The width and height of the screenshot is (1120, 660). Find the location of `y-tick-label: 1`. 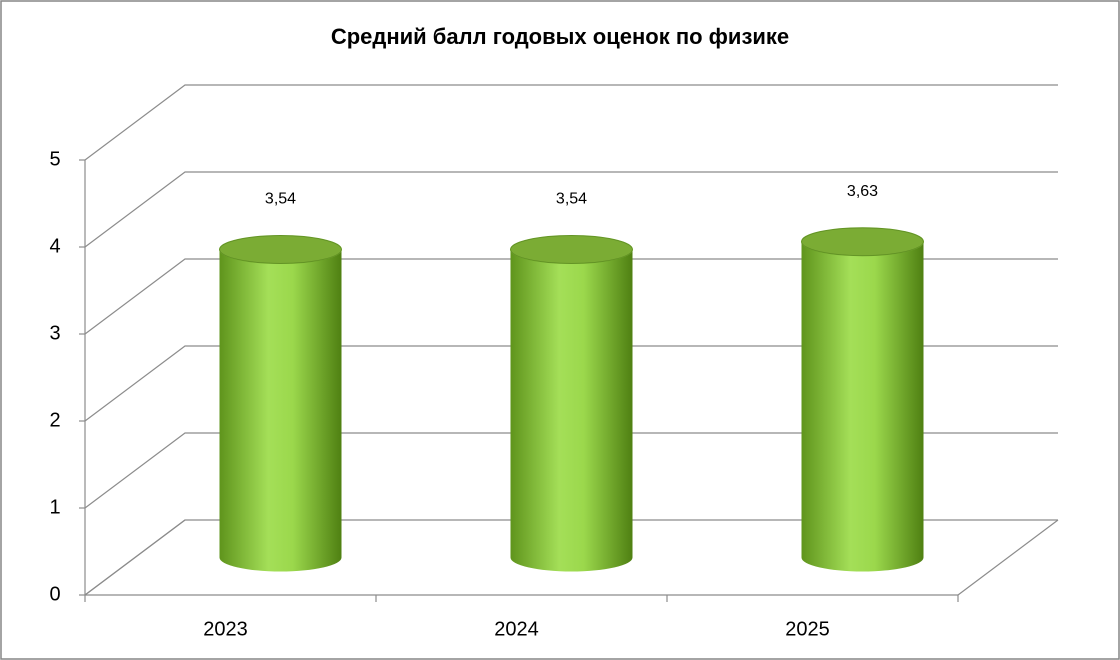

y-tick-label: 1 is located at coordinates (54, 507).